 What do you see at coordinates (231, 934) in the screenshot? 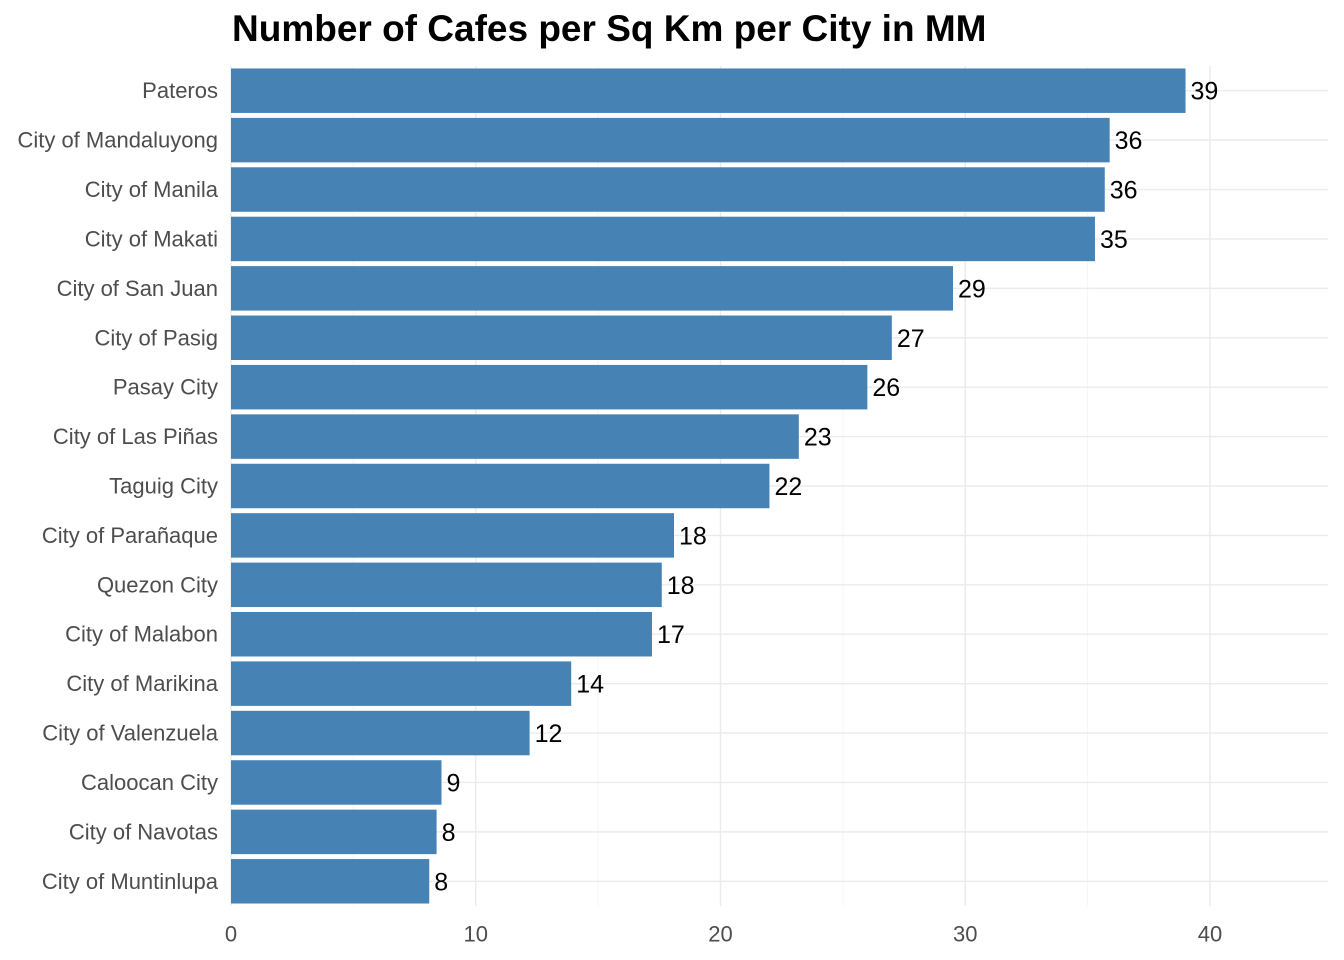
I see `x-tick-label: 0` at bounding box center [231, 934].